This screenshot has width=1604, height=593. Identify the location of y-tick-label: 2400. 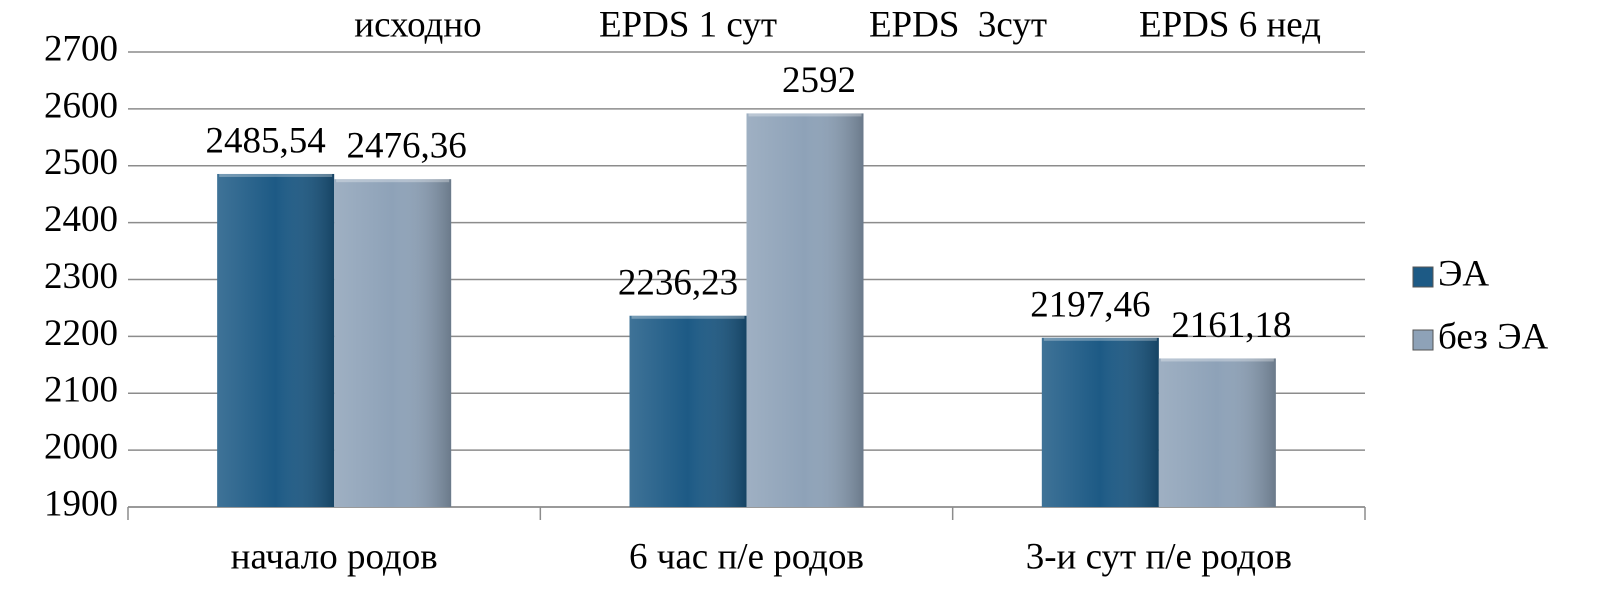
(81, 219).